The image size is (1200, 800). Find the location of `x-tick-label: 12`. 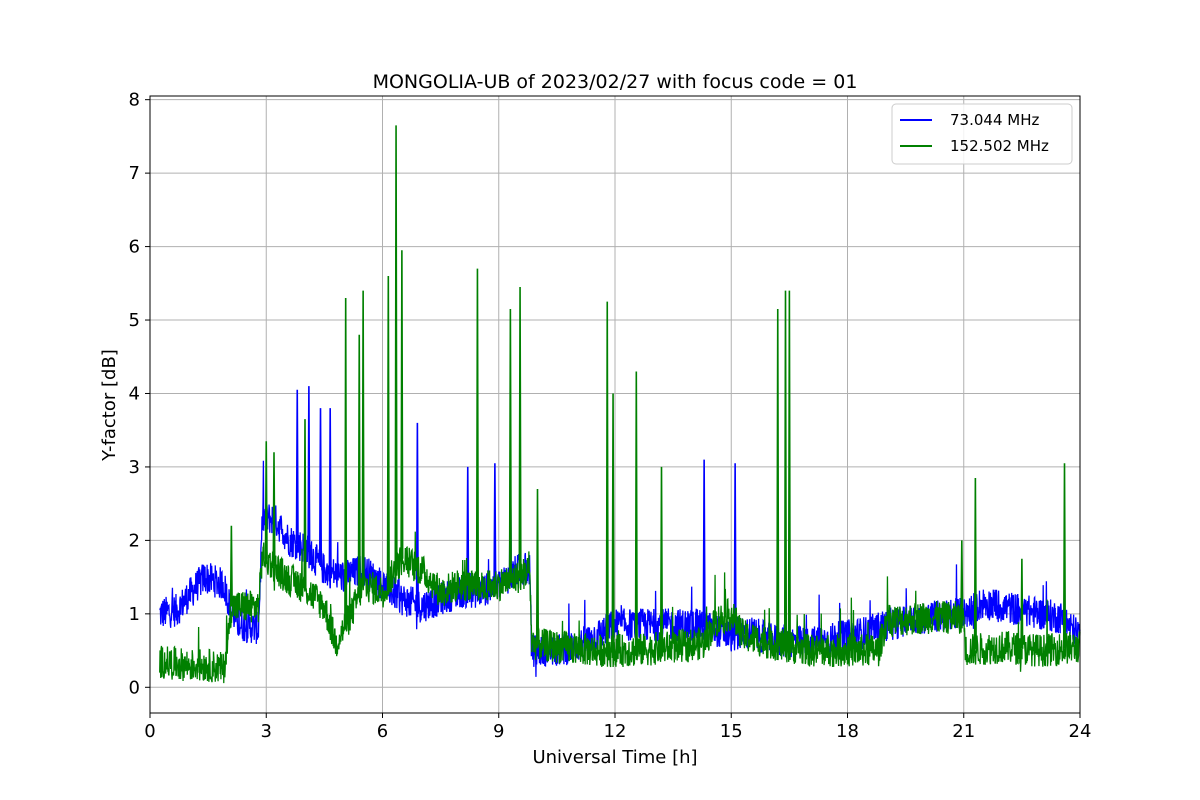

x-tick-label: 12 is located at coordinates (615, 731).